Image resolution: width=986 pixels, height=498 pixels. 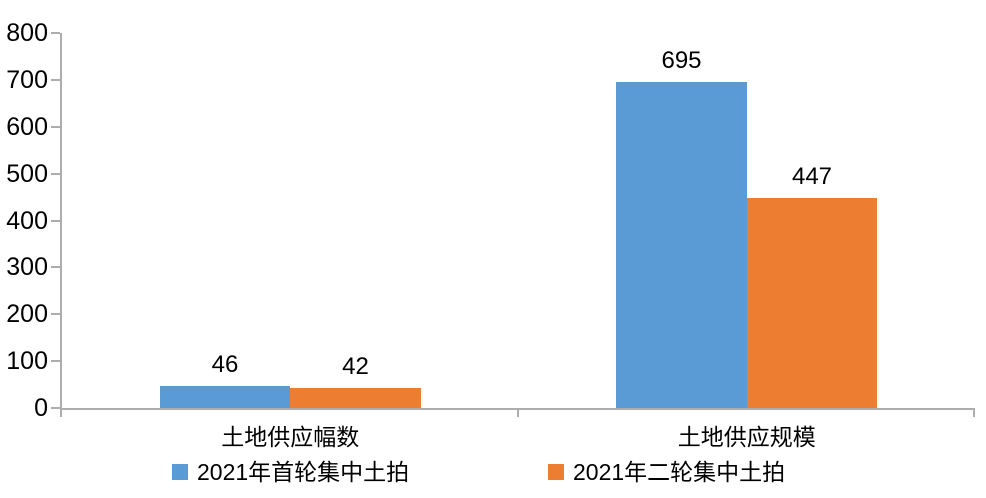 I want to click on y-axis-tick-label: 0, so click(x=41, y=408).